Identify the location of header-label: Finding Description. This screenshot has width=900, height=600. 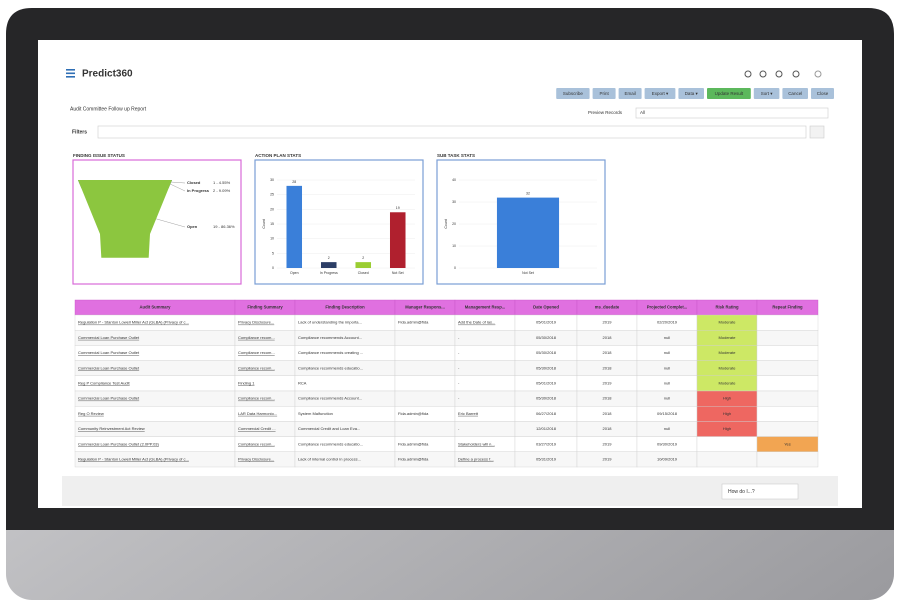
(345, 307).